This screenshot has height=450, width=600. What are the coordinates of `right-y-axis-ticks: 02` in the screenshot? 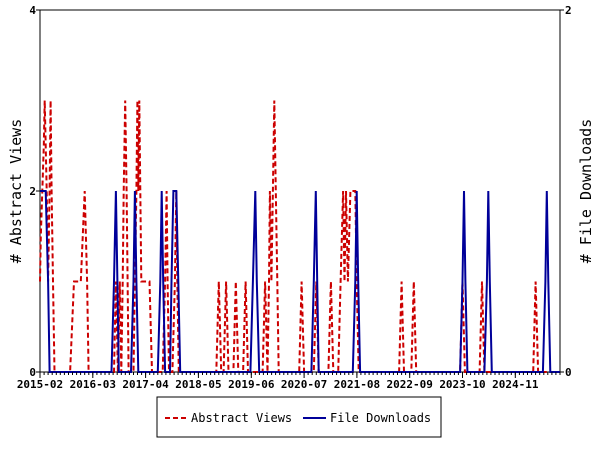 It's located at (566, 191).